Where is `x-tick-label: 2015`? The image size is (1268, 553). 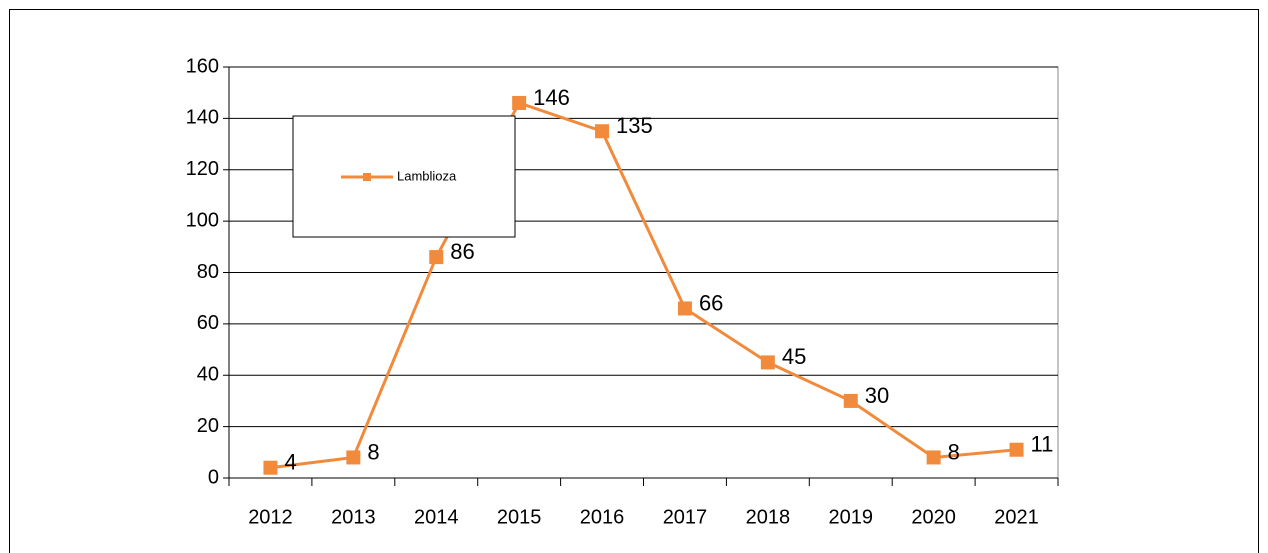 x-tick-label: 2015 is located at coordinates (519, 517).